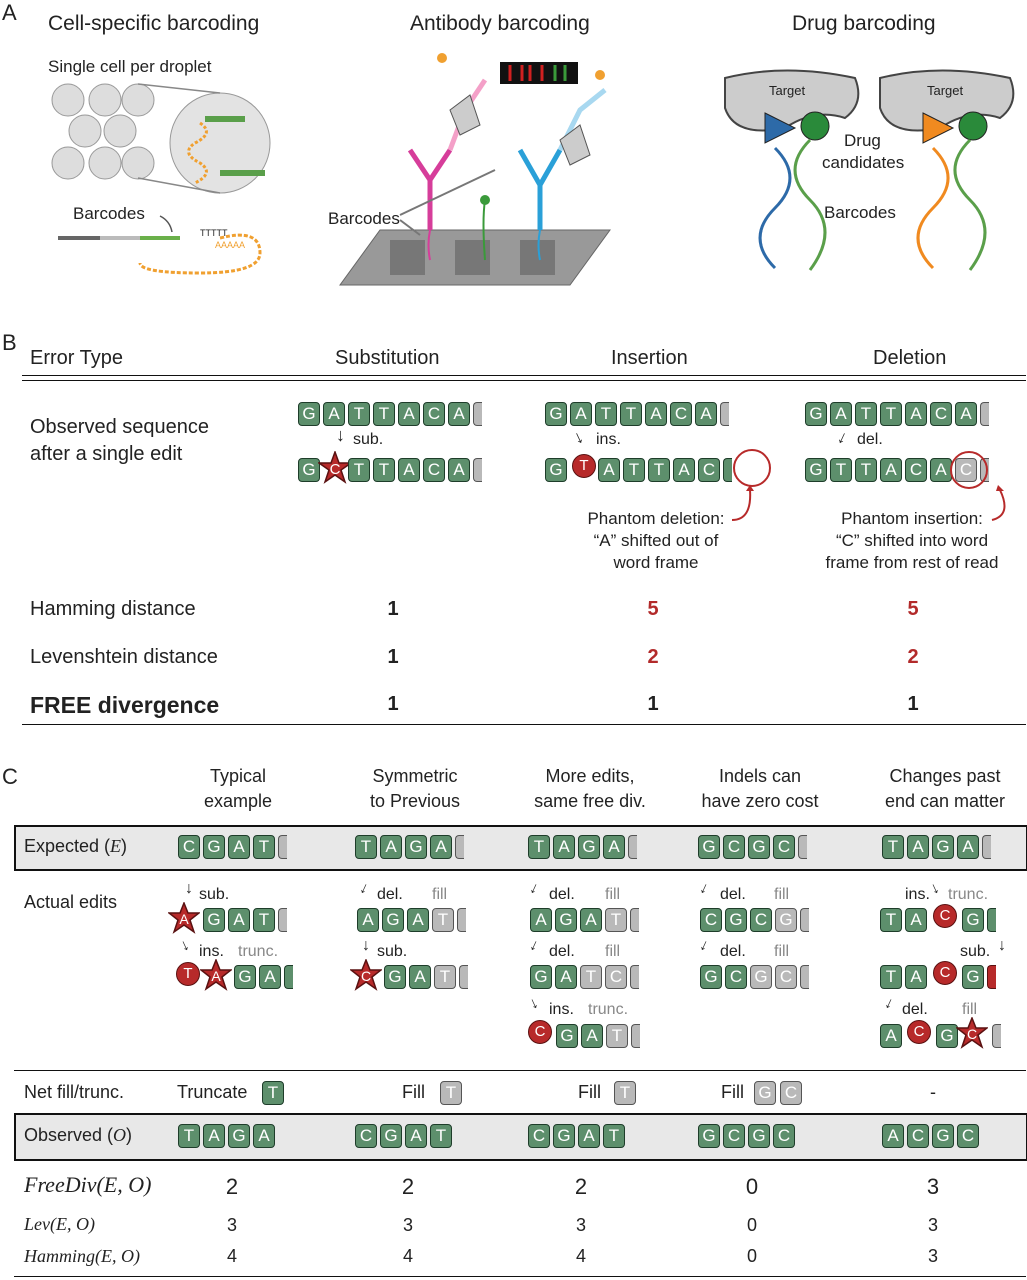  I want to click on phantom-deletion-line-1: Phantom deletion:, so click(656, 518).